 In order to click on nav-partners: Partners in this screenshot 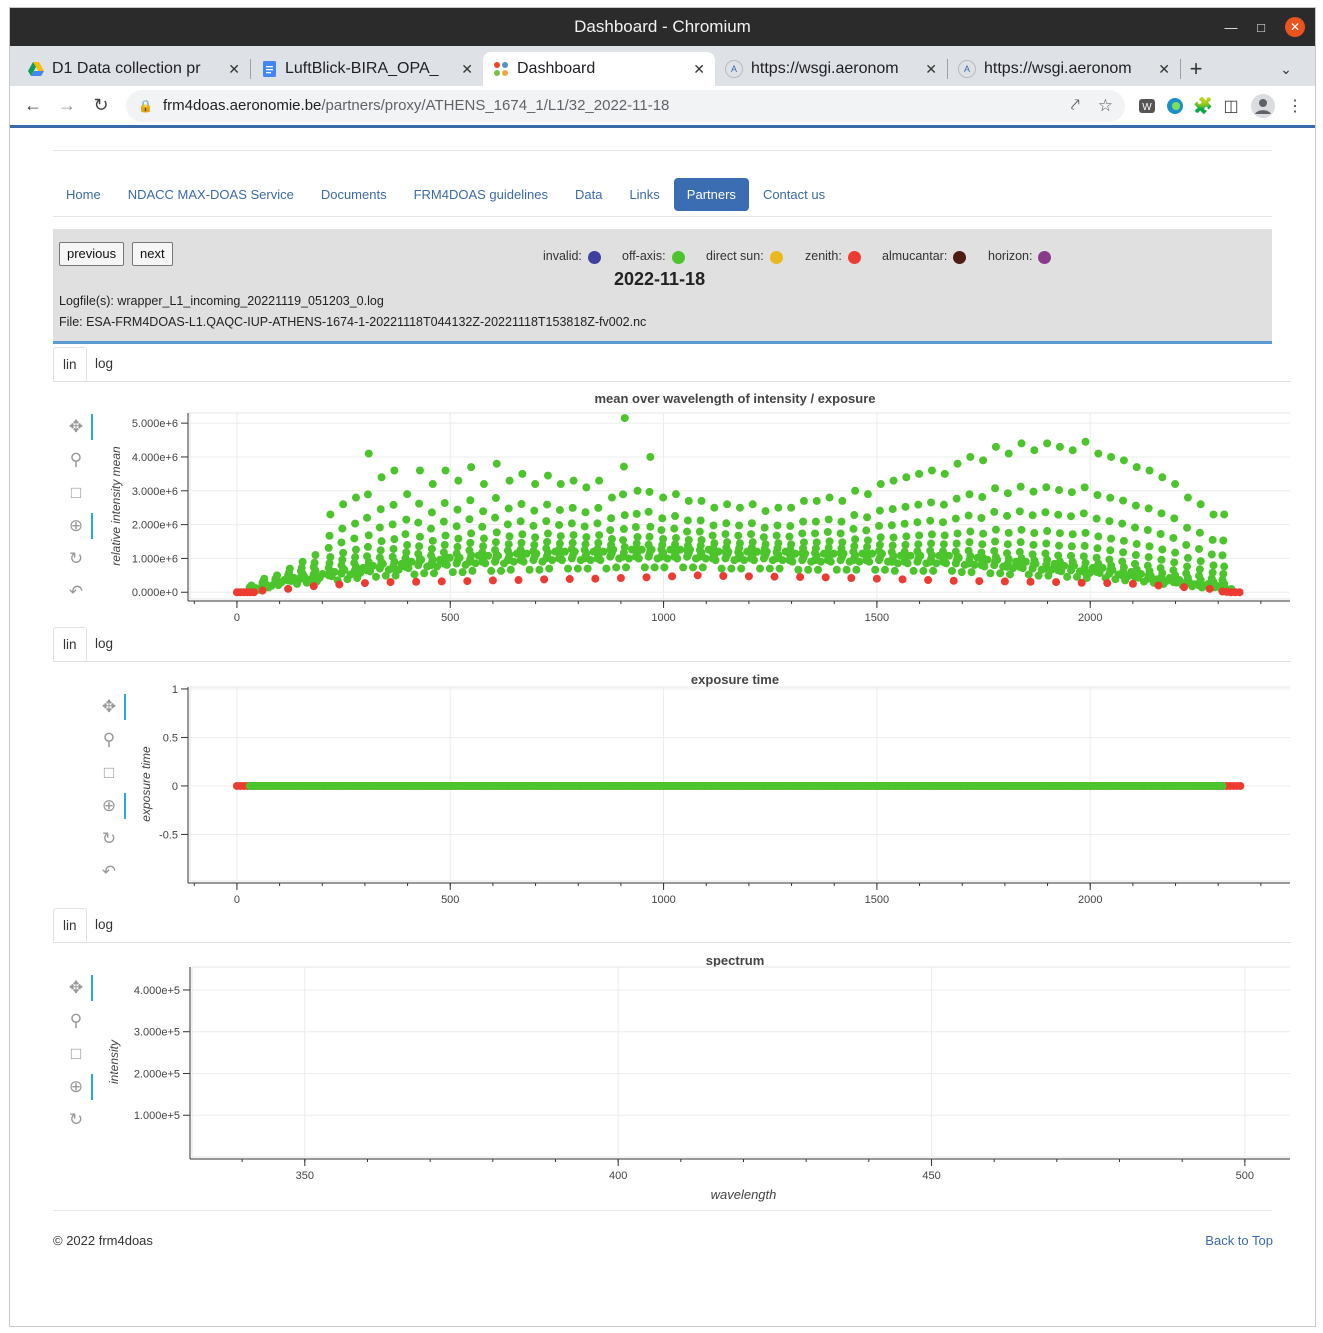, I will do `click(711, 194)`.